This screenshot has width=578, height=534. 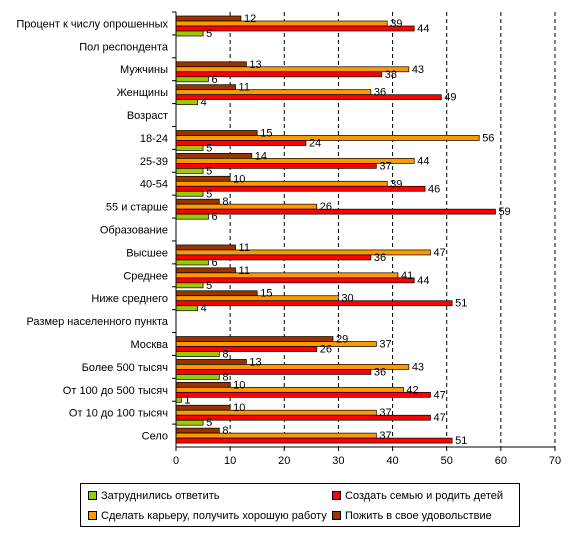 I want to click on x-tick-label: 30, so click(x=338, y=461).